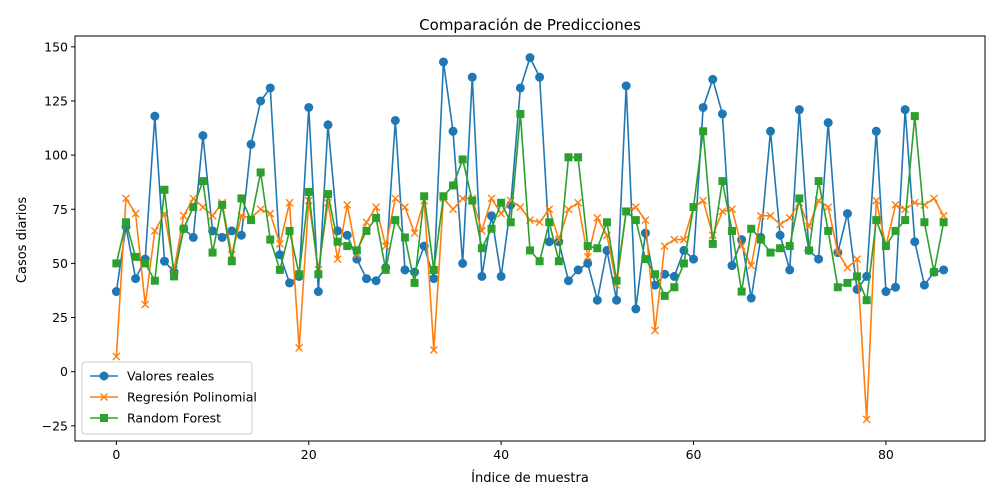 The width and height of the screenshot is (1000, 500). I want to click on x-tick-label: 60, so click(694, 454).